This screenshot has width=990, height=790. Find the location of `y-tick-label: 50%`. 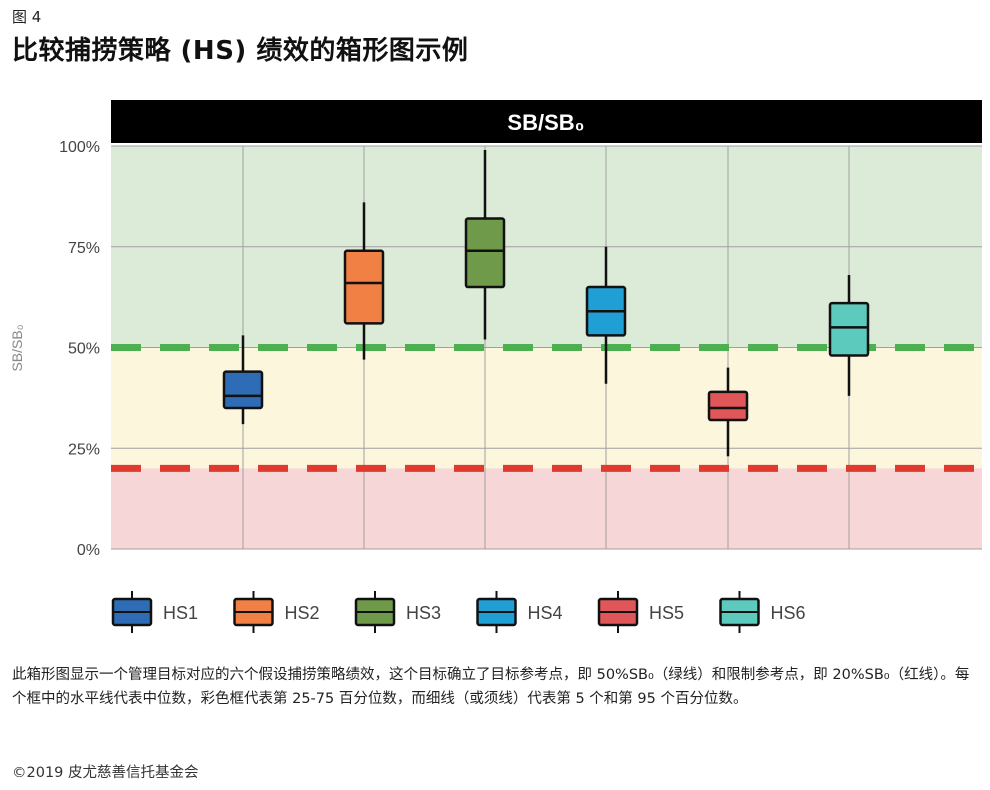

y-tick-label: 50% is located at coordinates (84, 349).